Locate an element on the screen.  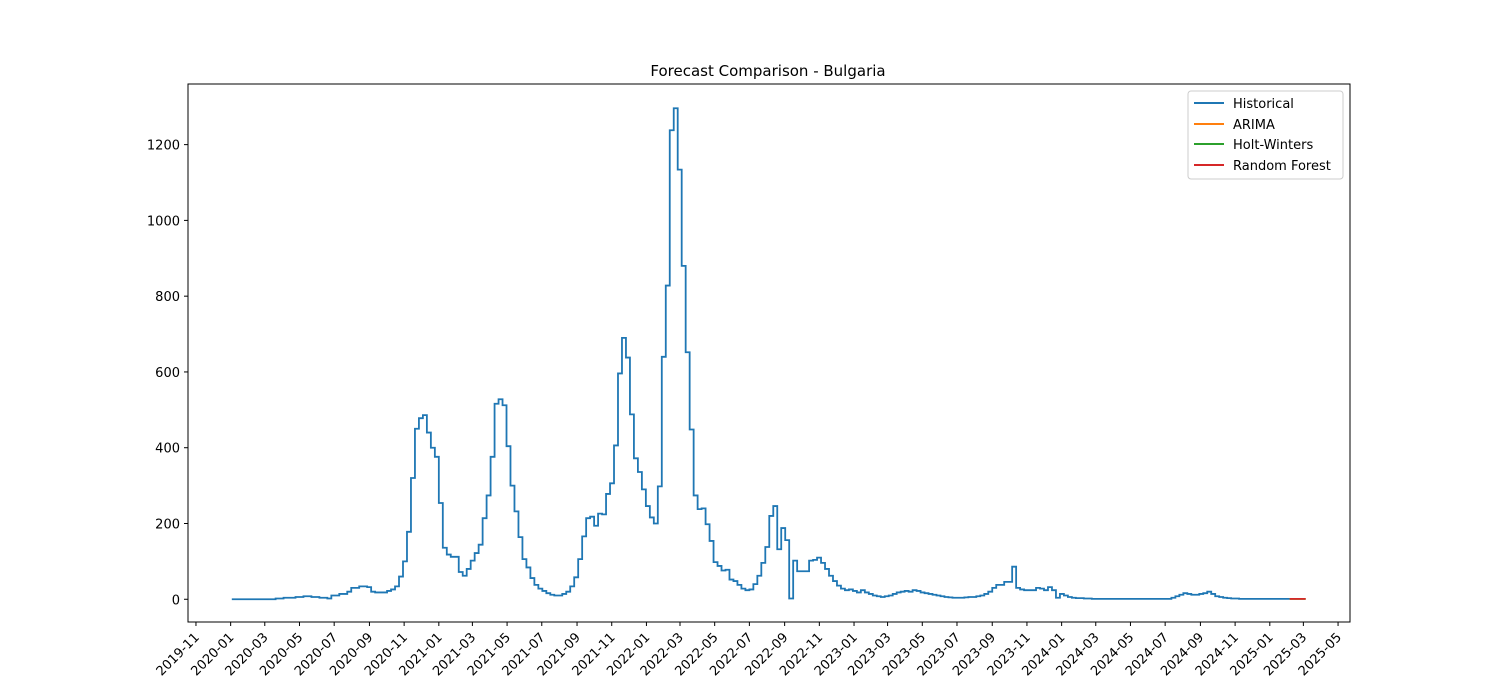
legend-box is located at coordinates (1265, 135).